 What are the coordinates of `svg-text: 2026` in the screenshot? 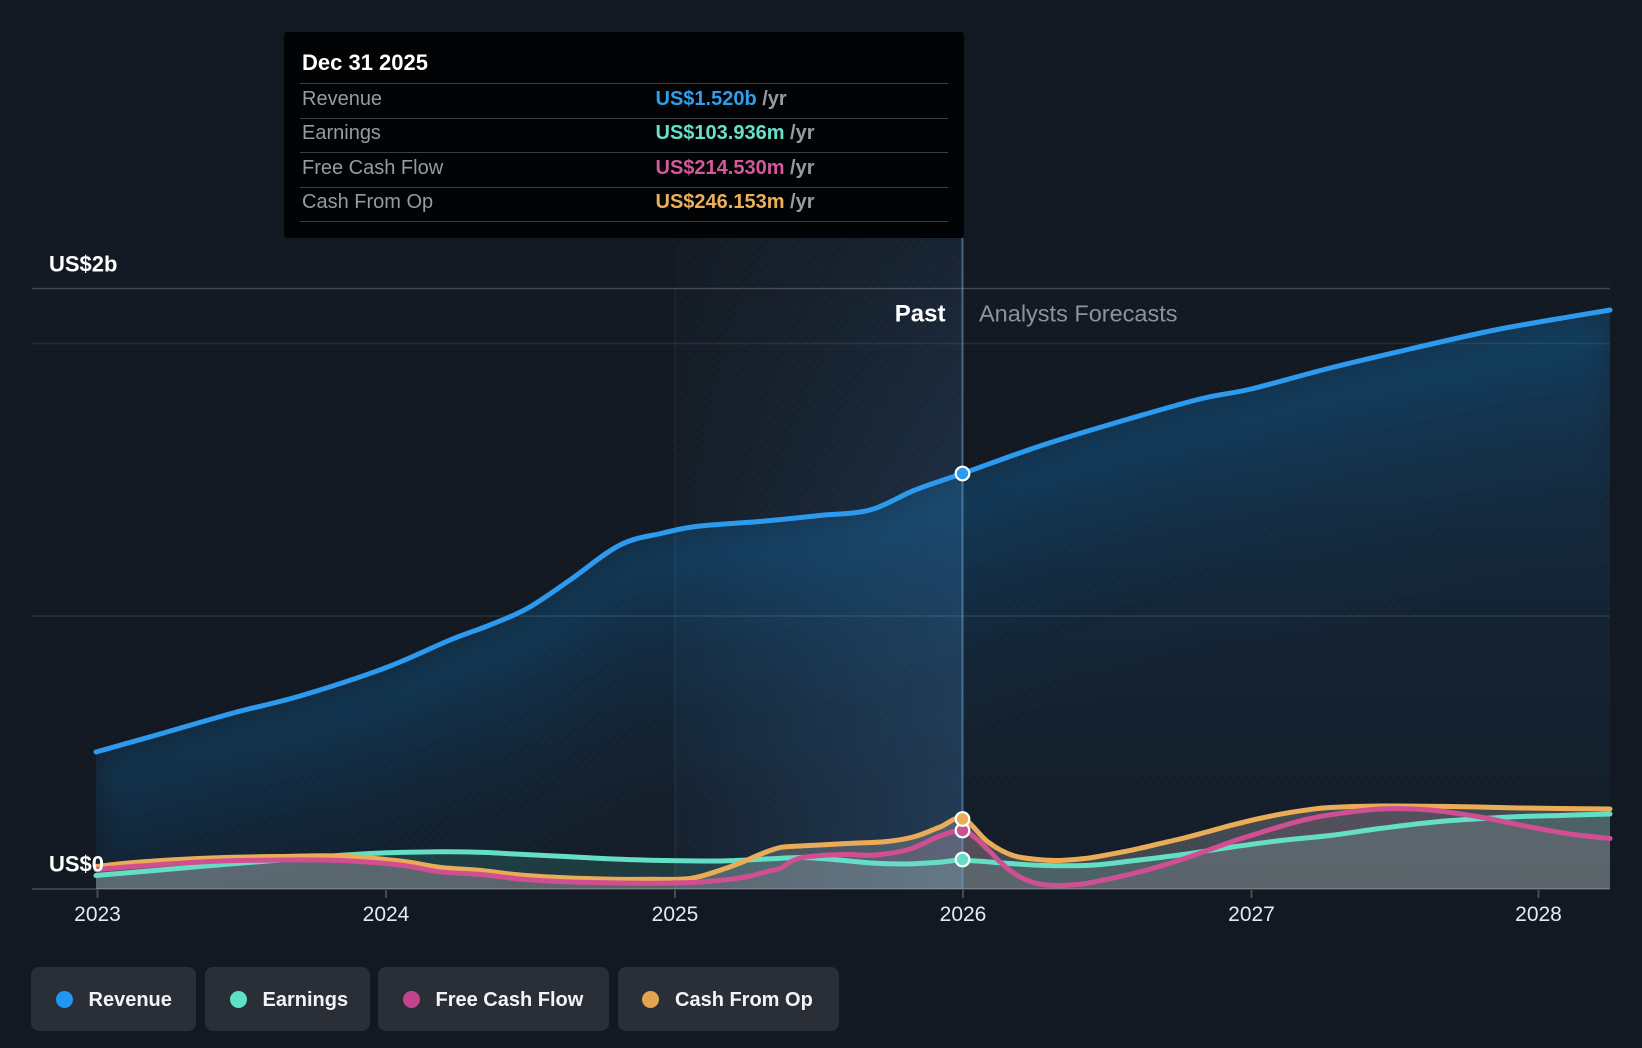 It's located at (963, 914).